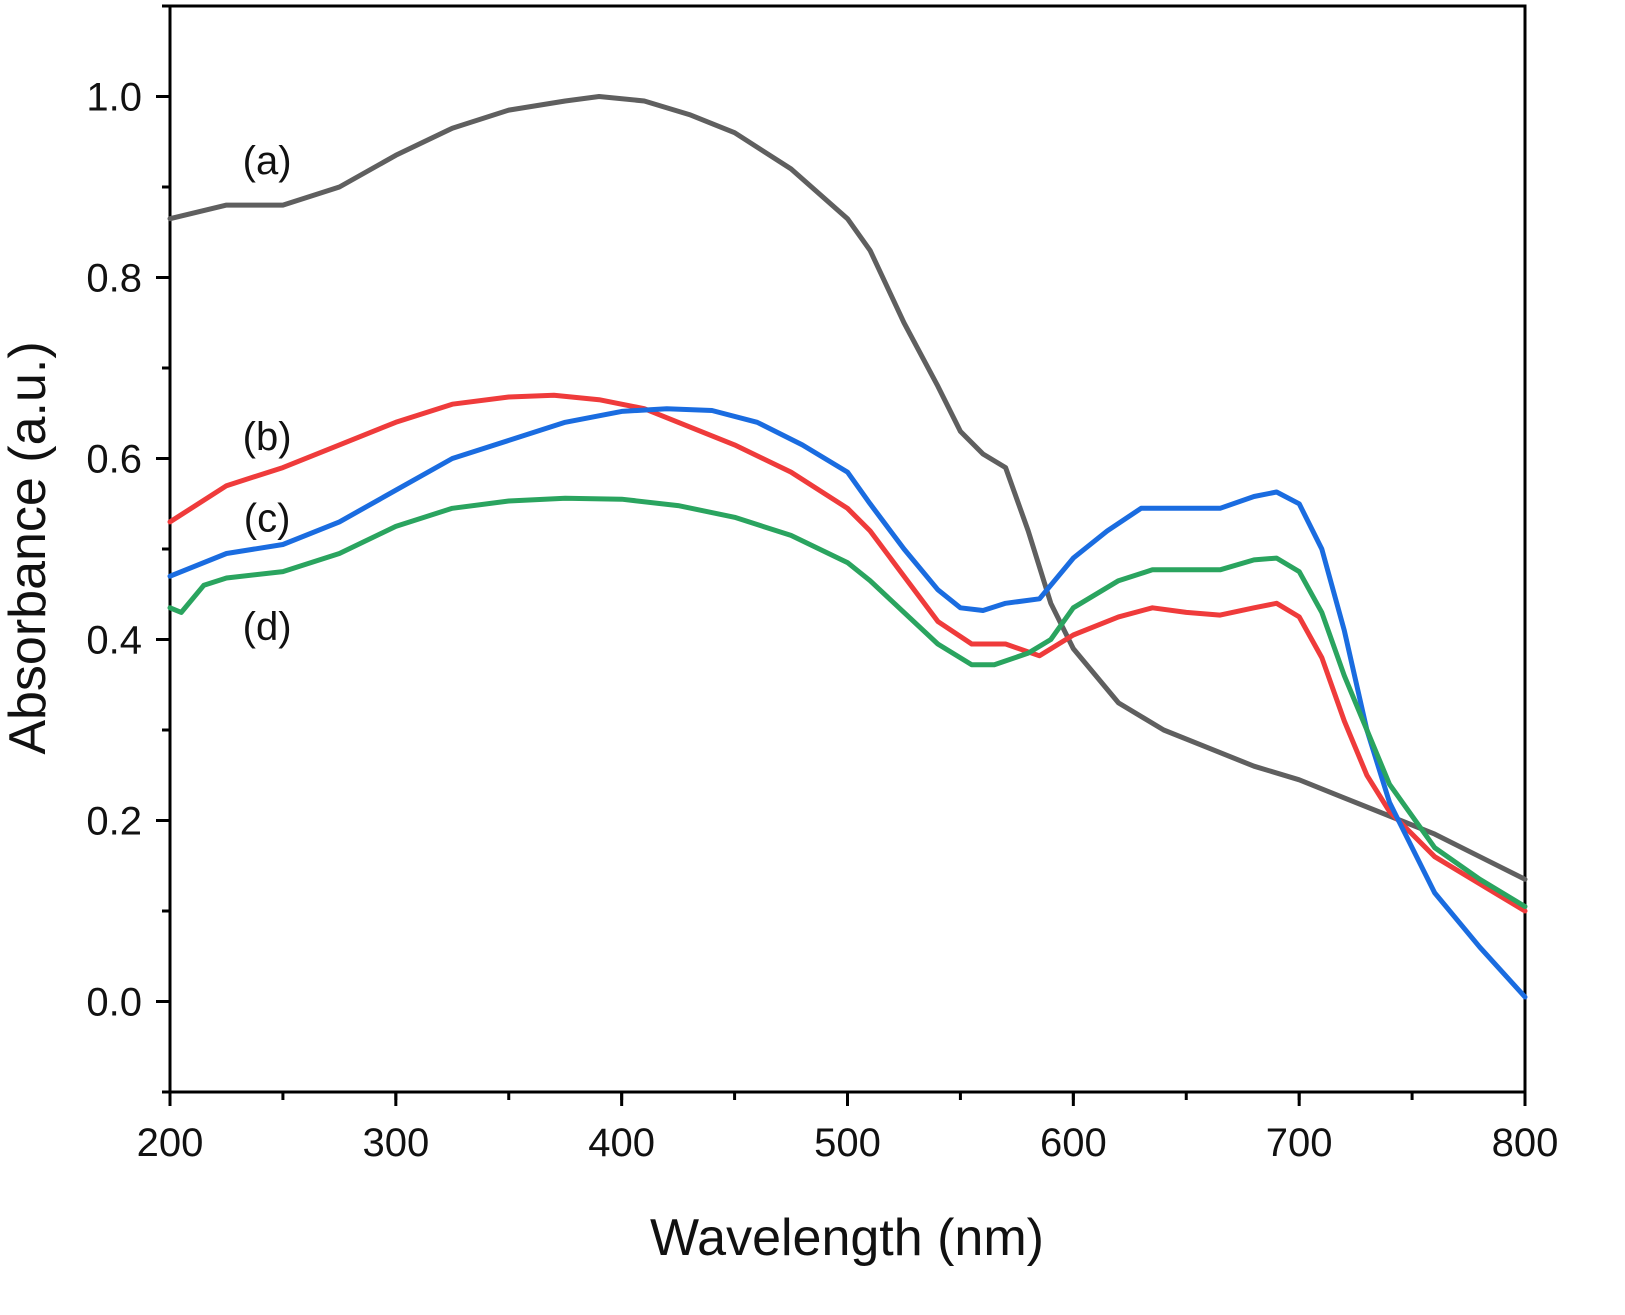 The image size is (1625, 1315). I want to click on x-tick-label: 500, so click(847, 1143).